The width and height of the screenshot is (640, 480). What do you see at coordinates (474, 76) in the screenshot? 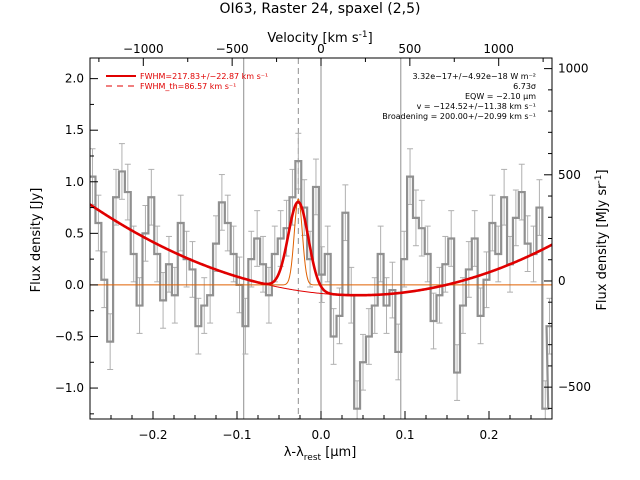
I see `annotation-flux: 3.32e−17+/−4.92e−18 W m⁻²` at bounding box center [474, 76].